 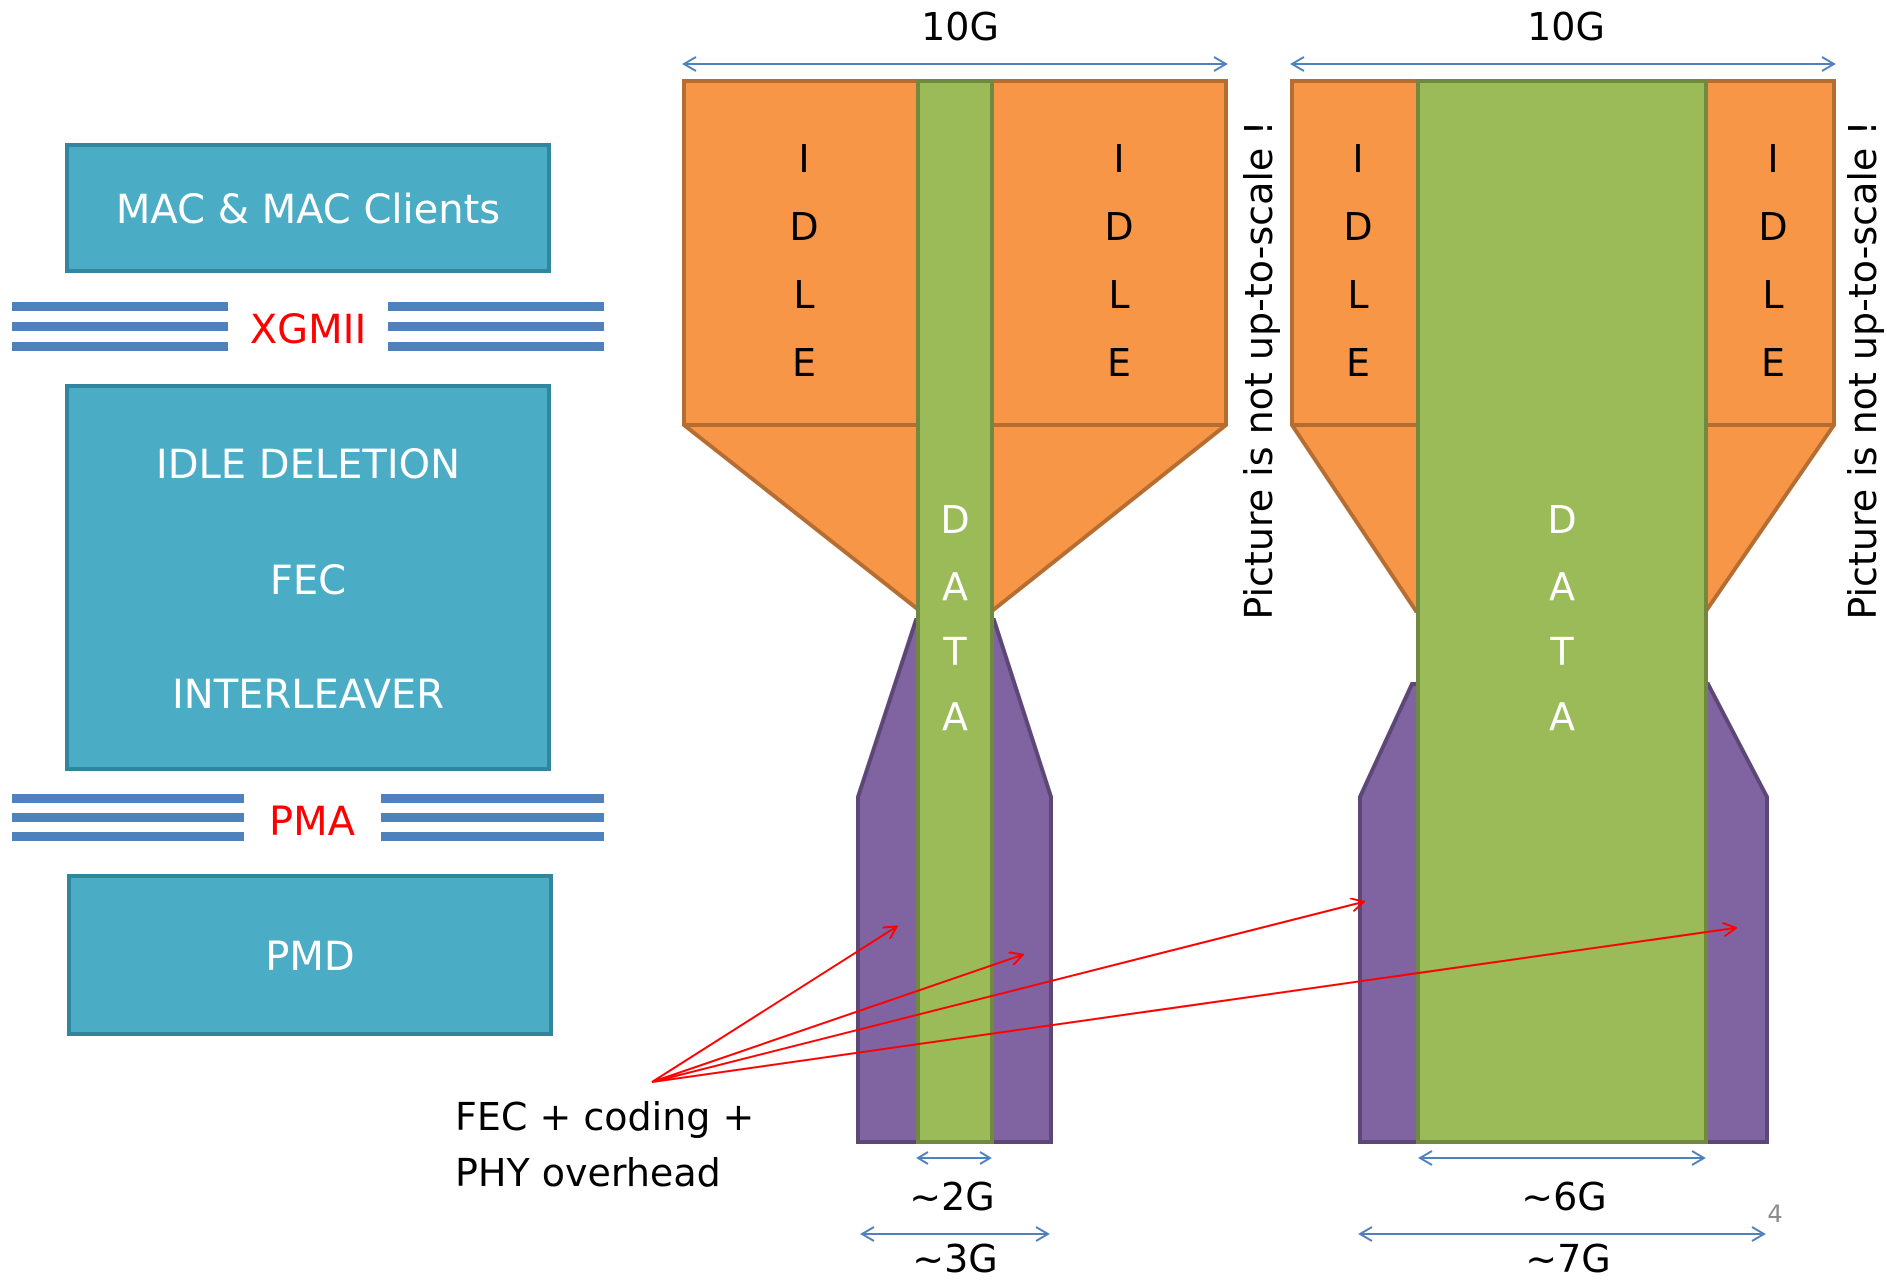 I want to click on pmd-box, so click(x=310, y=955).